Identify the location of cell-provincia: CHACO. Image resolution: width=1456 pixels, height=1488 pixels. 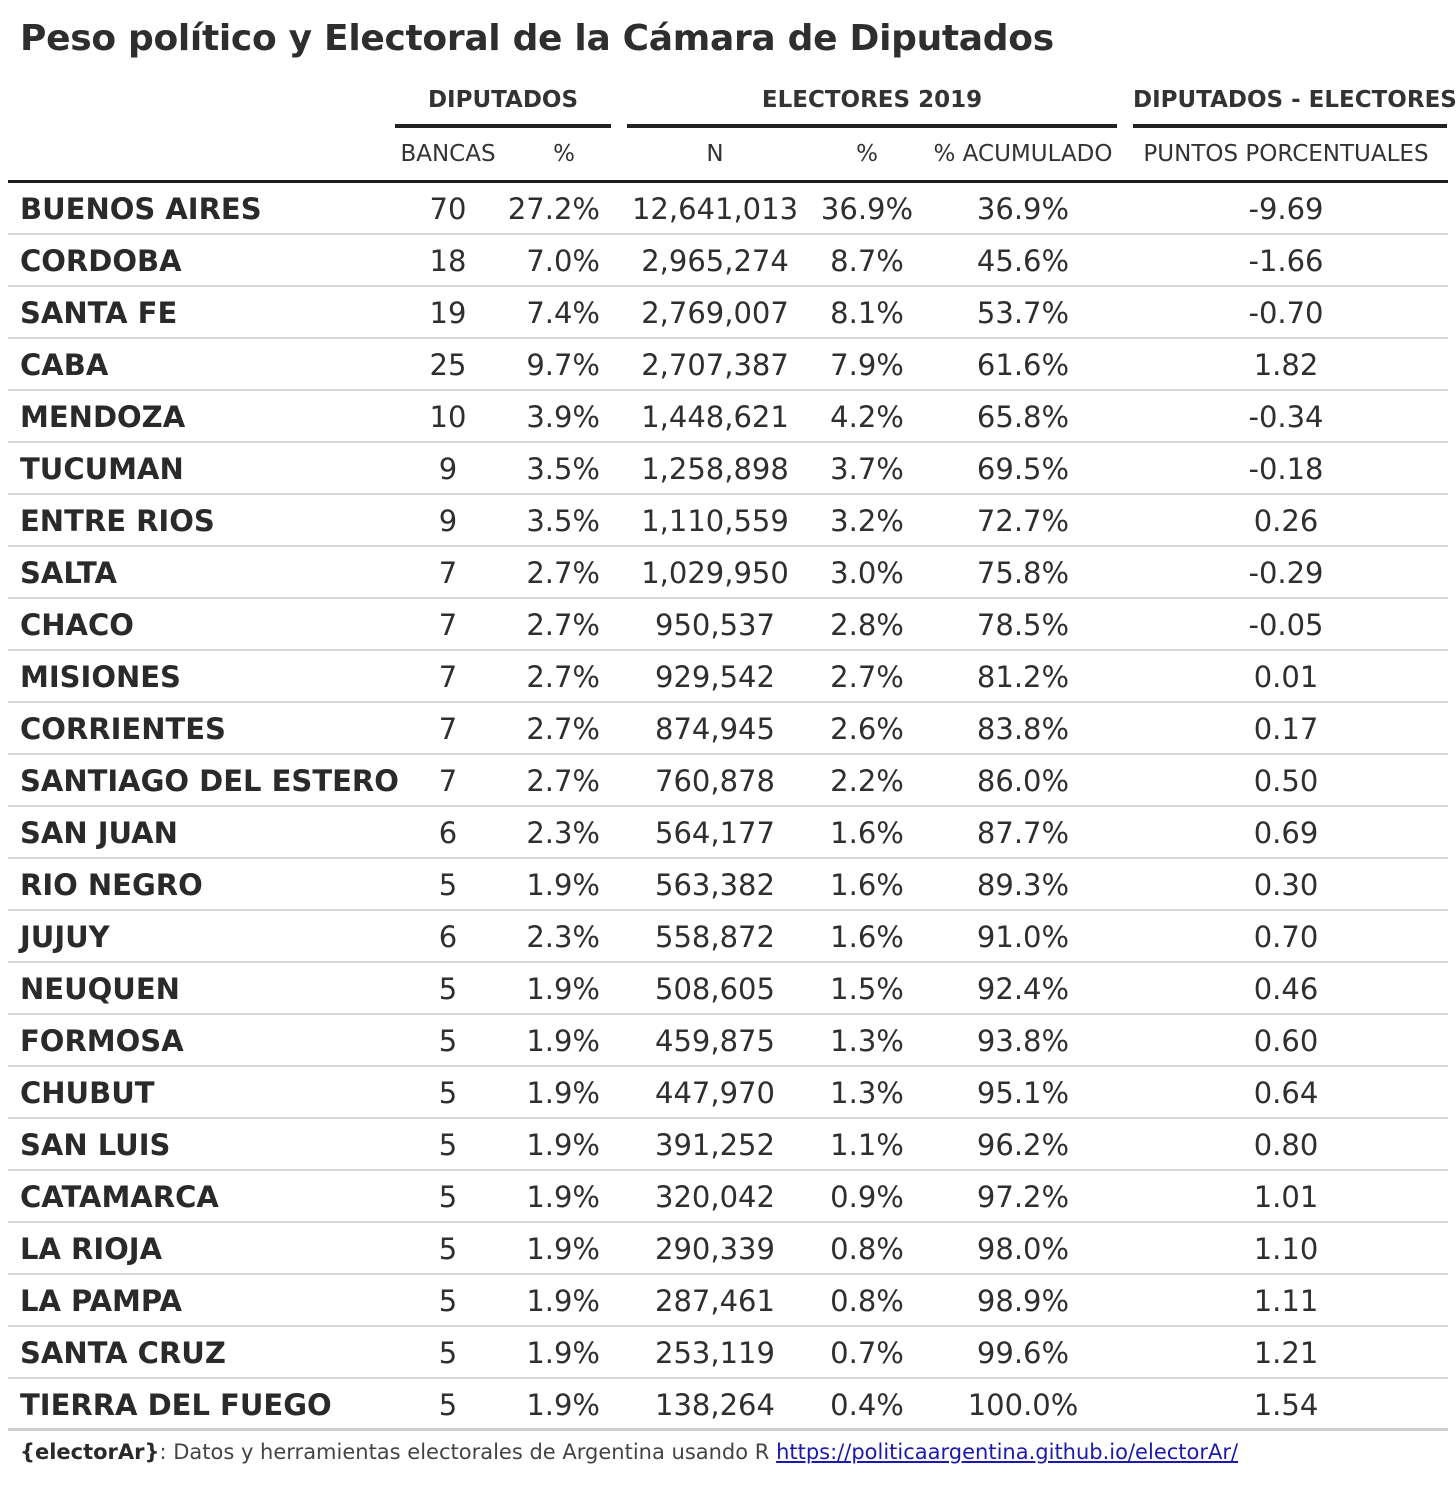
(77, 625).